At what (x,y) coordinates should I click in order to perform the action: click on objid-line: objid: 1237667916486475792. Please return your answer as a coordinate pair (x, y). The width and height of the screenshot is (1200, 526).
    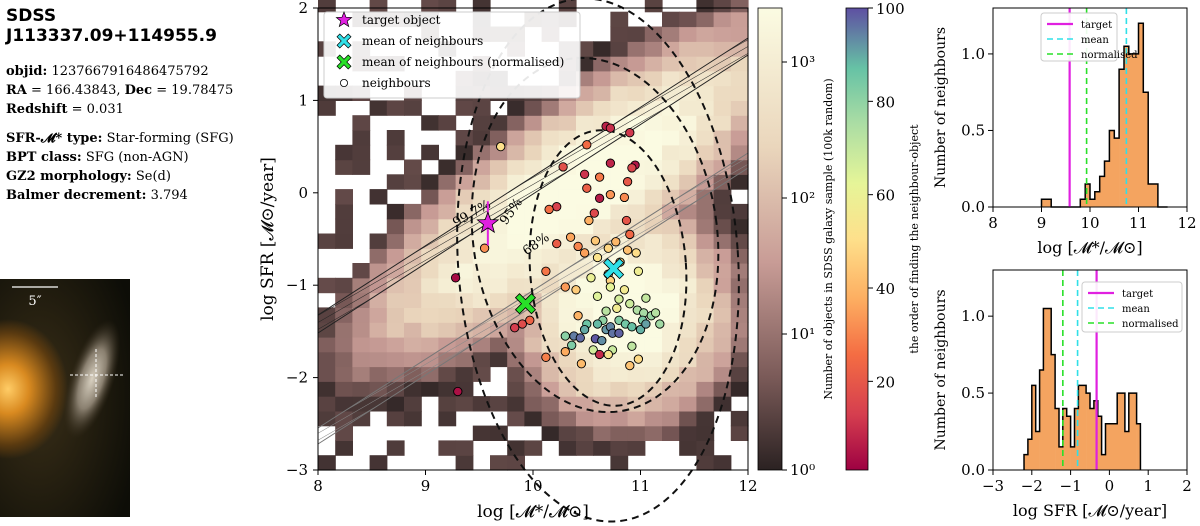
    Looking at the image, I should click on (136, 71).